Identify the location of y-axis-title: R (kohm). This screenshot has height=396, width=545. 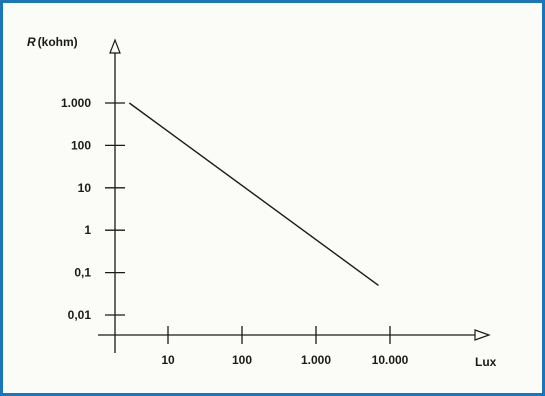
(52, 42).